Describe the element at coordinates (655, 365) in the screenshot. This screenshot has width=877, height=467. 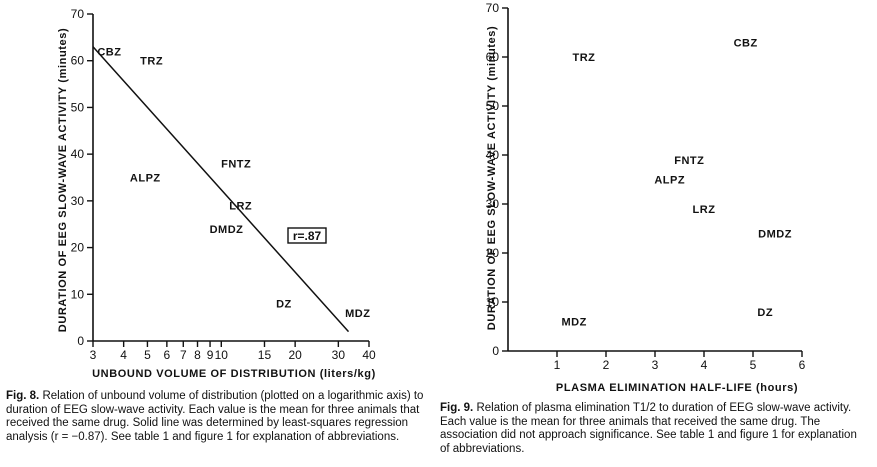
I see `fig9-x-tick-label: 3` at that location.